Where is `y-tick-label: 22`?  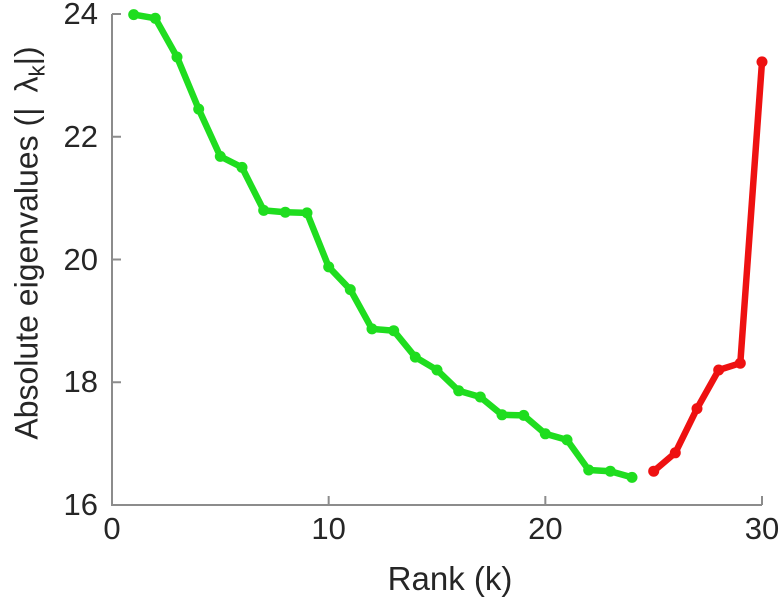
y-tick-label: 22 is located at coordinates (80, 136).